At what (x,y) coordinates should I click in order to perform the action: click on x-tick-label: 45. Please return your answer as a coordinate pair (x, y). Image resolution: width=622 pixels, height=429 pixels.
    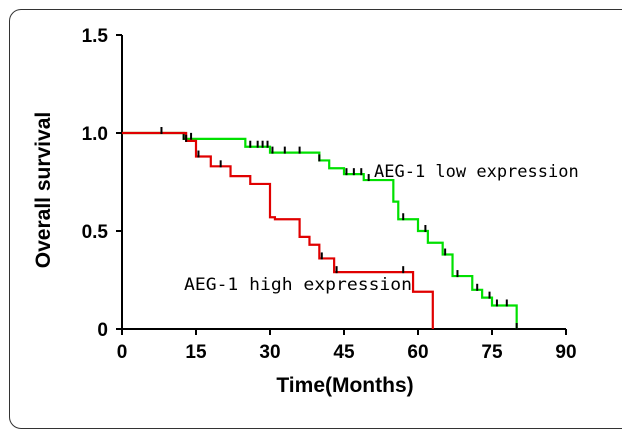
    Looking at the image, I should click on (344, 352).